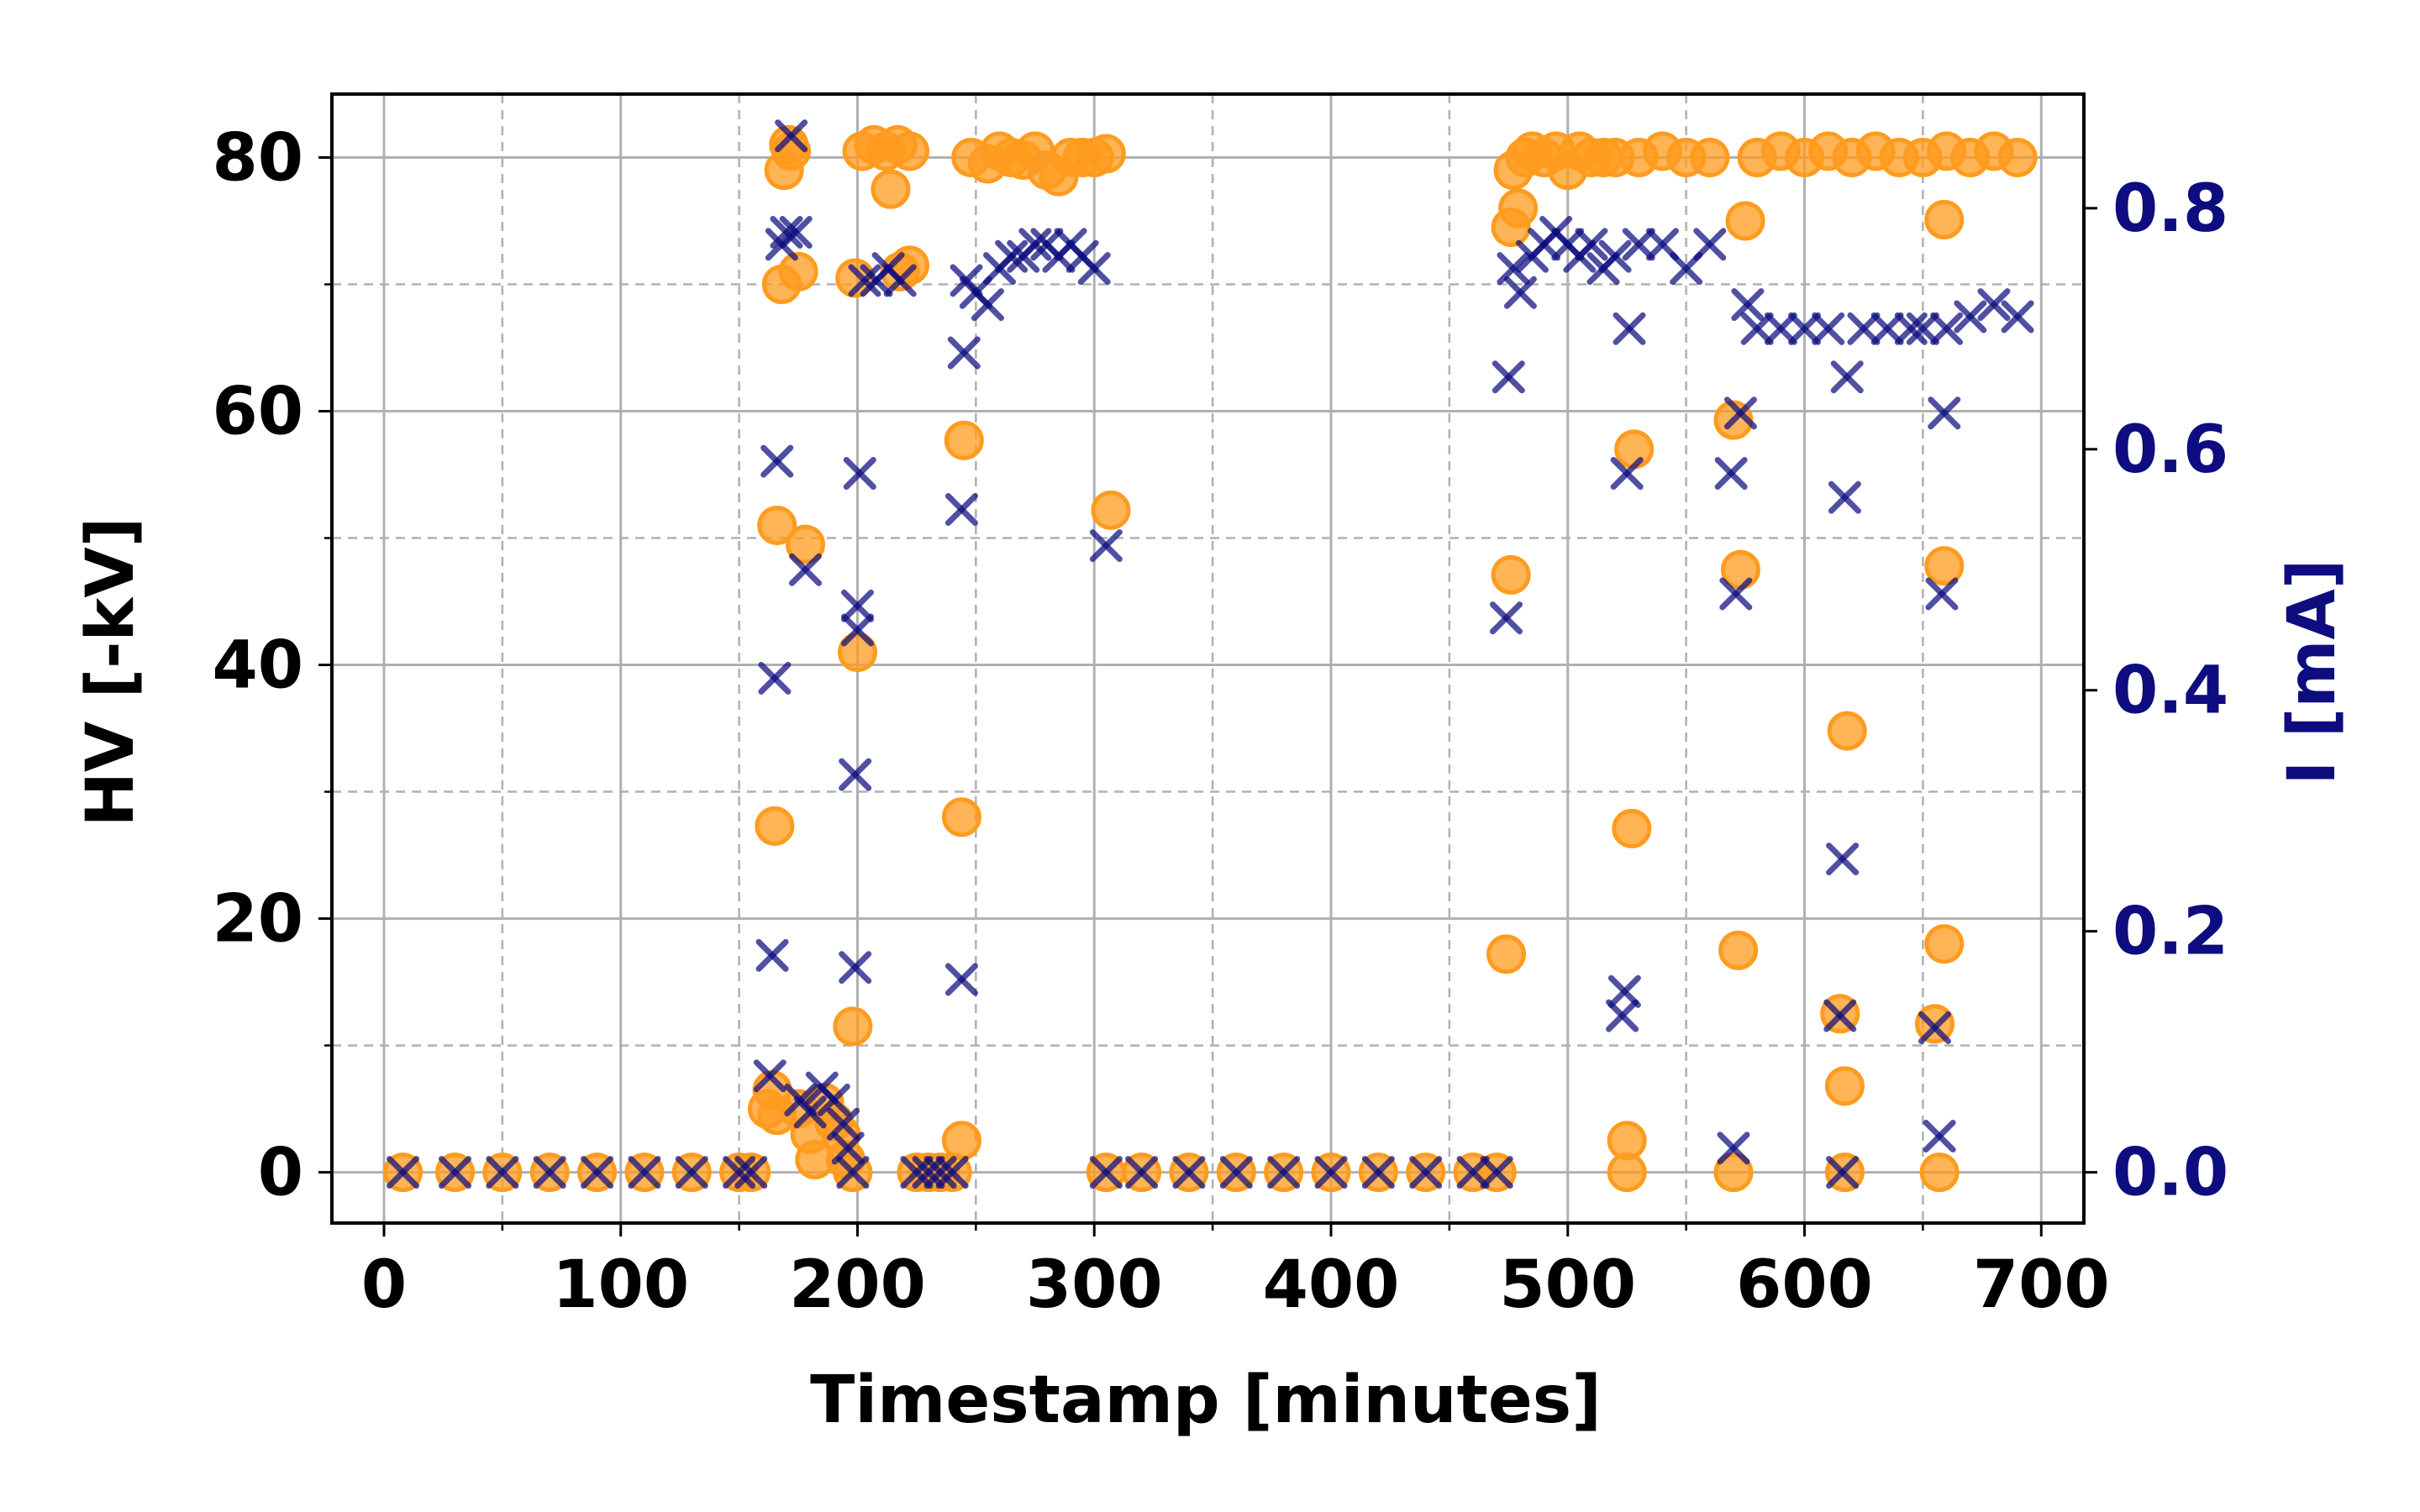 This screenshot has width=2420, height=1512. Describe the element at coordinates (1331, 1285) in the screenshot. I see `x-tick-label: 400` at that location.